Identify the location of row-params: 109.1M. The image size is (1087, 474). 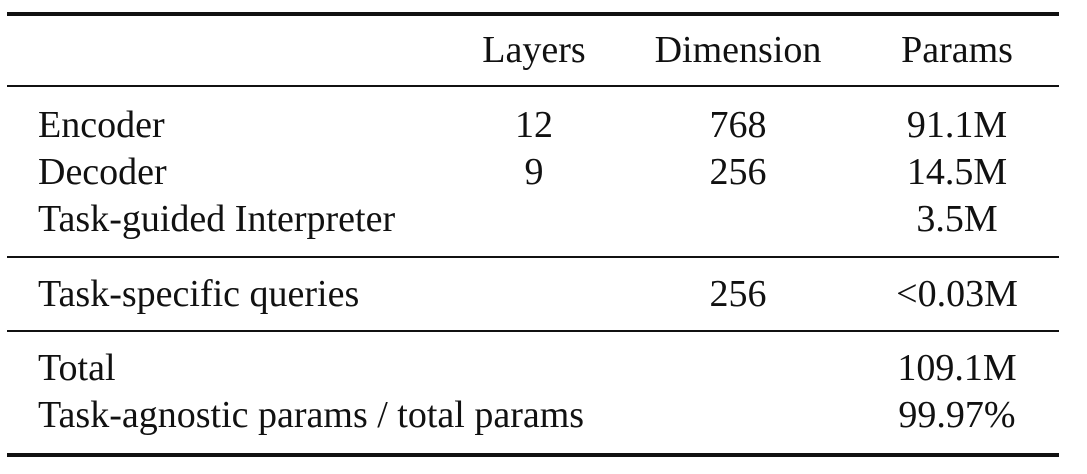
(957, 368).